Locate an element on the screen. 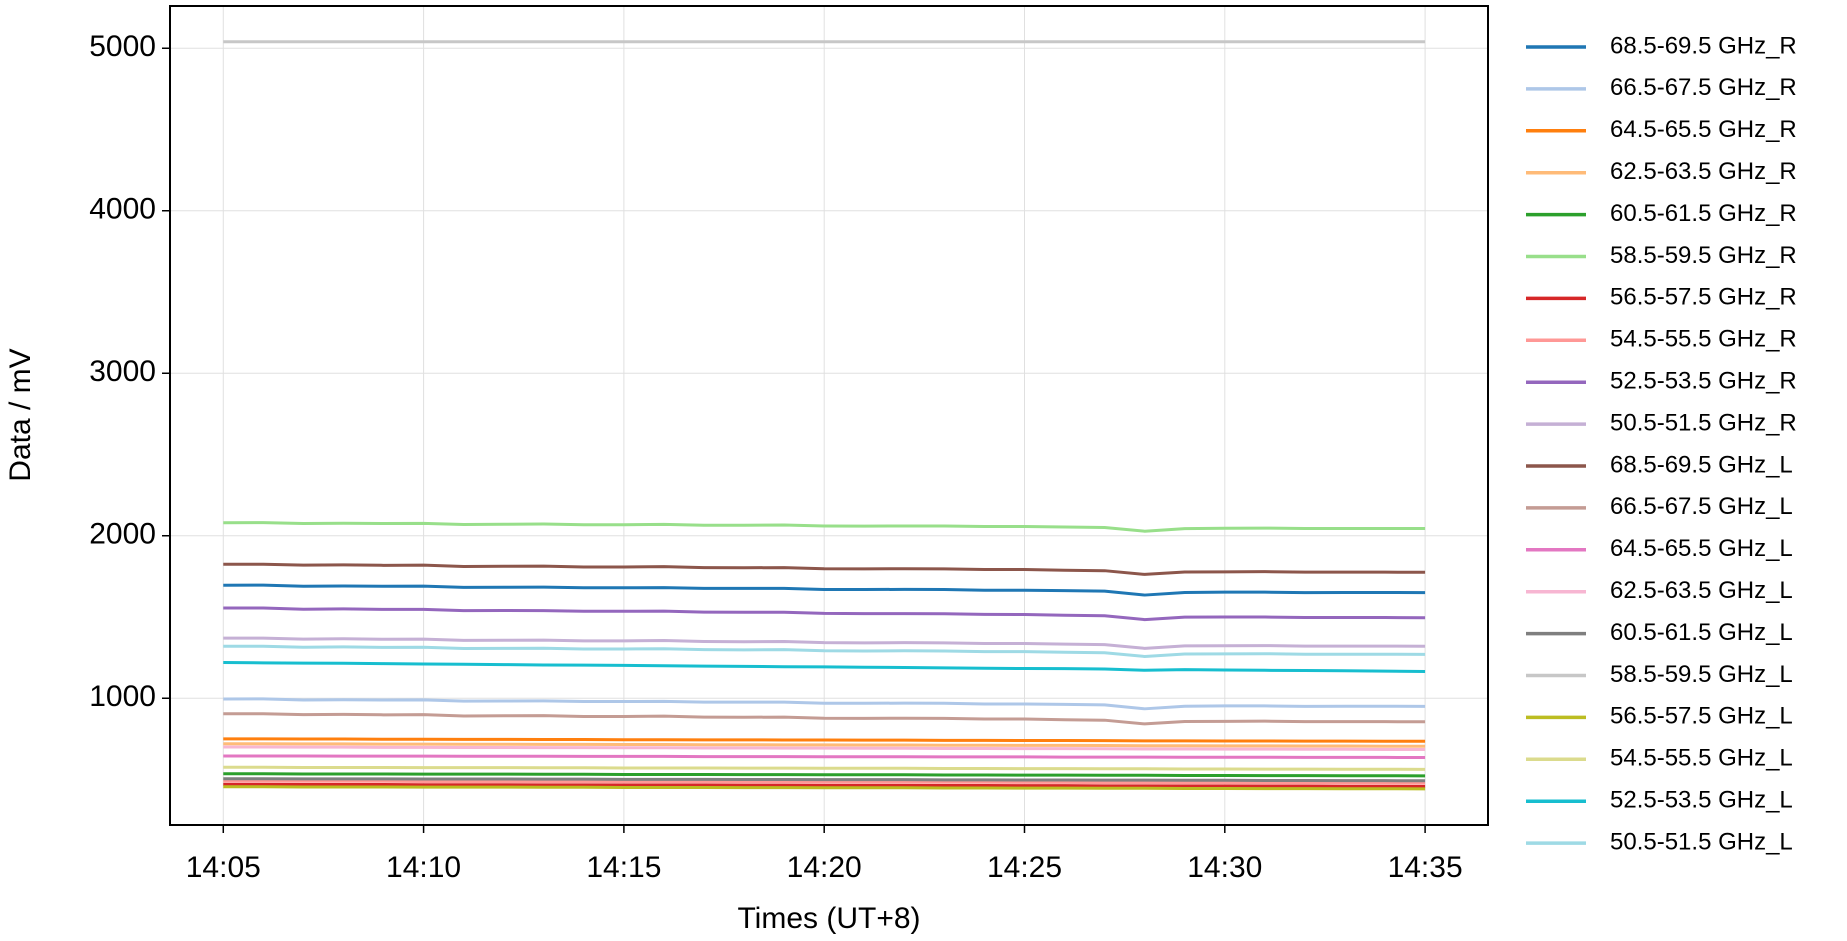 The image size is (1847, 941). legend-label: 68.5-69.5 GHz_L is located at coordinates (1701, 464).